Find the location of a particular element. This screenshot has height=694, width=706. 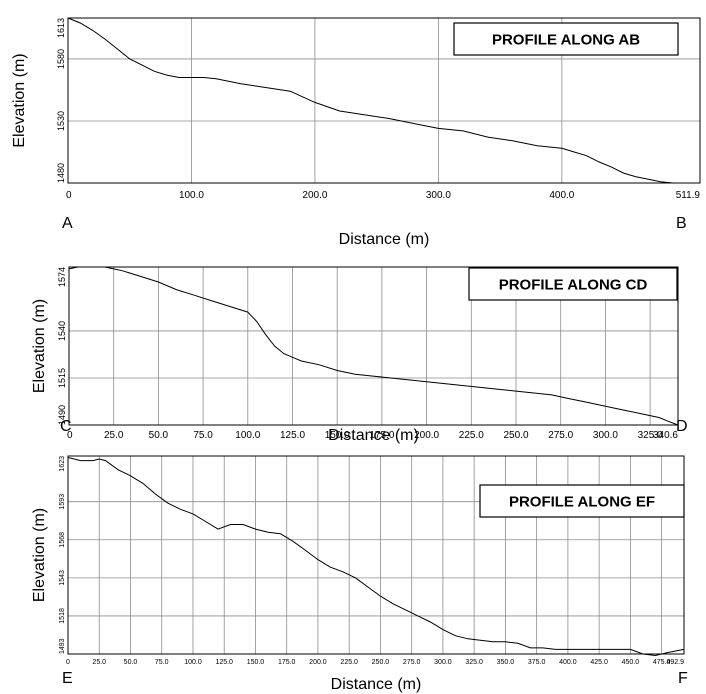

x-tick-label: 475.0 is located at coordinates (662, 662).